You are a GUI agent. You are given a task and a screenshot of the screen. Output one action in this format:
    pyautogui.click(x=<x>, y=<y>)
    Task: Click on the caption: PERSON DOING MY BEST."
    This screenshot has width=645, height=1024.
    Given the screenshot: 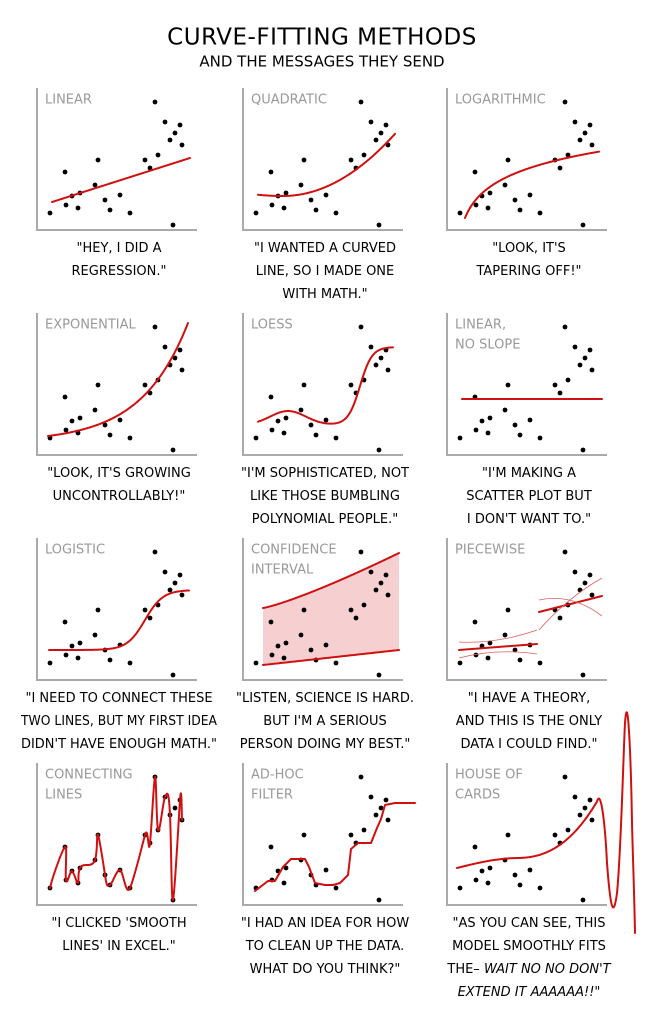 What is the action you would take?
    pyautogui.click(x=325, y=744)
    